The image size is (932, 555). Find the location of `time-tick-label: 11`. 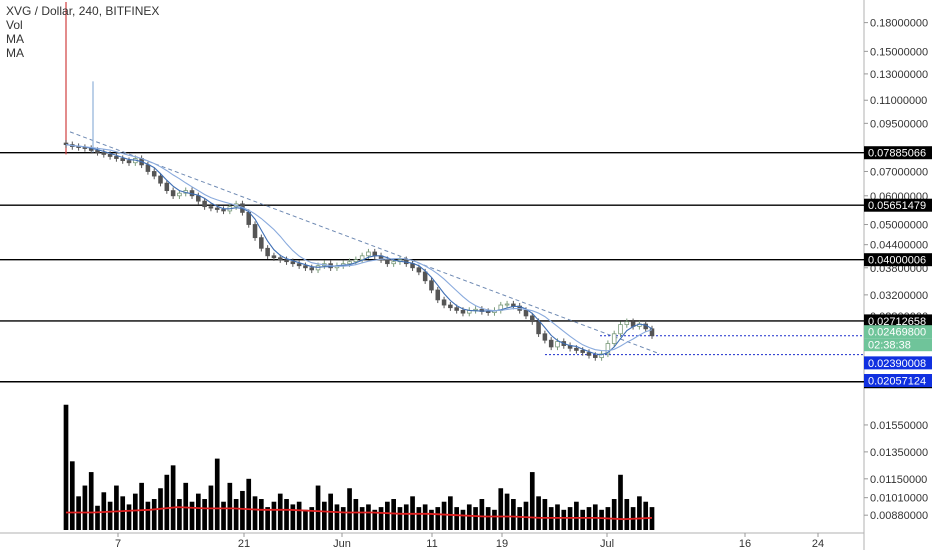

time-tick-label: 11 is located at coordinates (431, 544).